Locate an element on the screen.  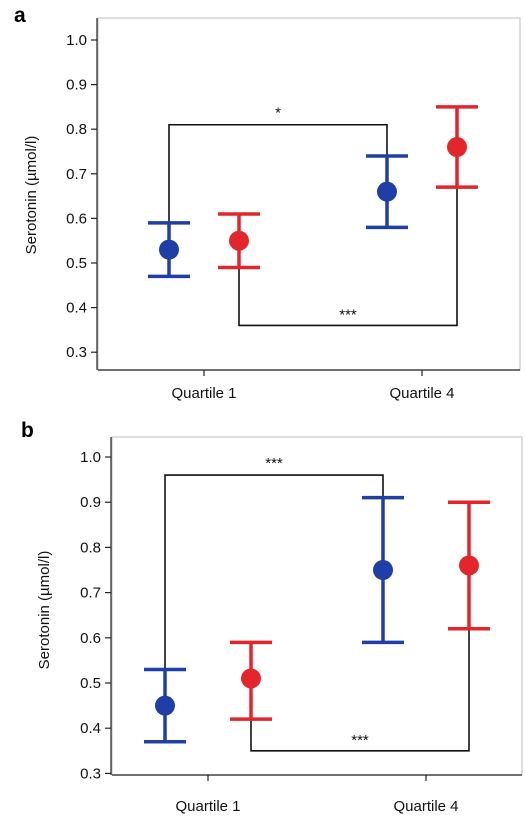
significance-label: * is located at coordinates (278, 113).